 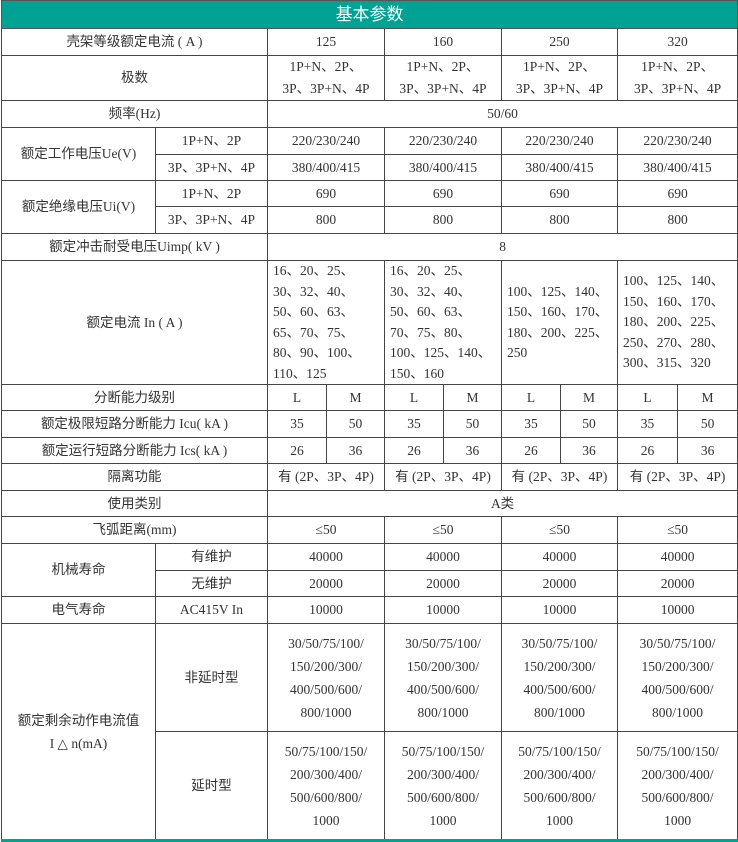 I want to click on value-cell: 250, so click(x=559, y=42).